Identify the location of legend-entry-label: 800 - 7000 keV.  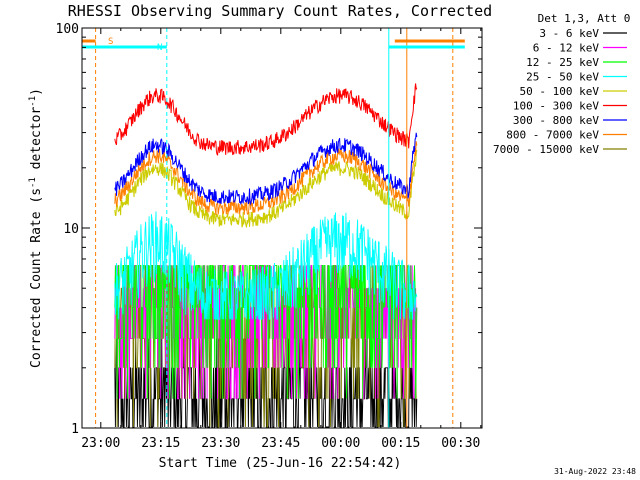
(552, 135).